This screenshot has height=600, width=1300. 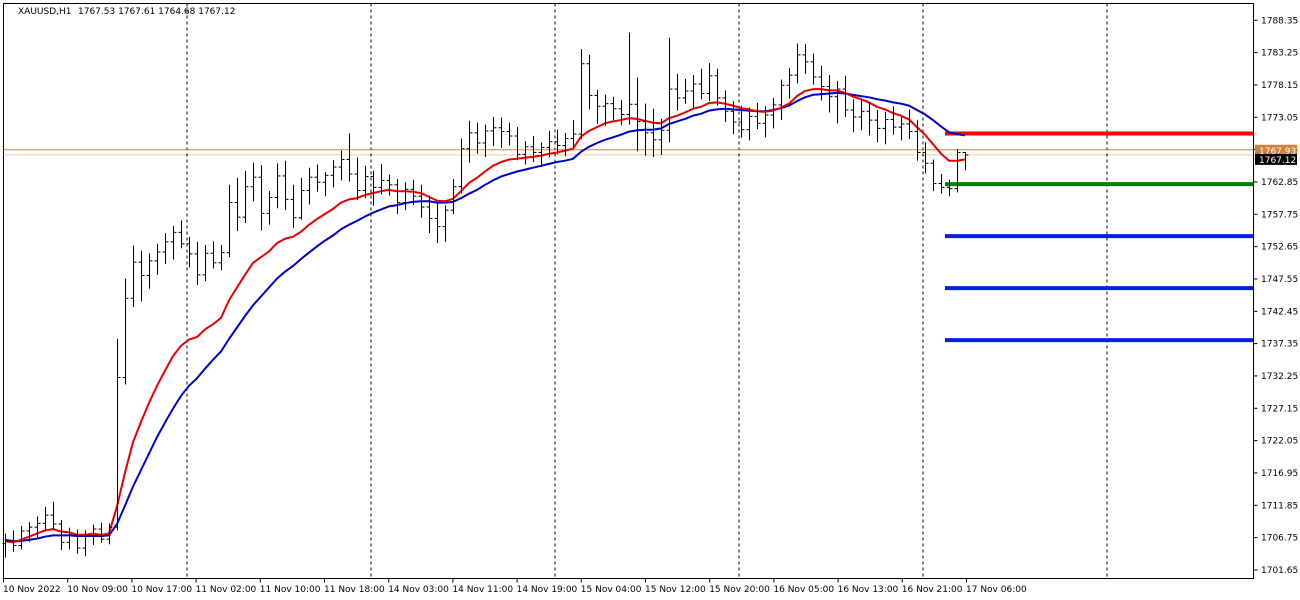 I want to click on price-tag: 1767.93, so click(x=1276, y=150).